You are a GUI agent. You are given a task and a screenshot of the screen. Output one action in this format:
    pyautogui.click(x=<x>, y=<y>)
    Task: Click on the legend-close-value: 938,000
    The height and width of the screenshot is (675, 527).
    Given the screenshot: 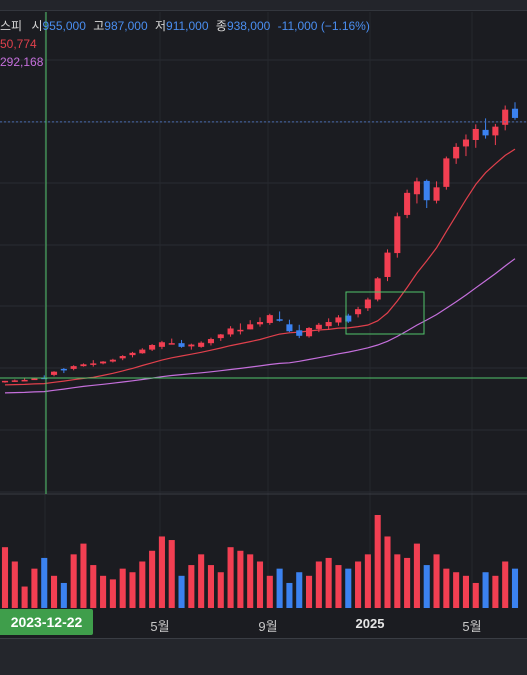 What is the action you would take?
    pyautogui.click(x=248, y=26)
    